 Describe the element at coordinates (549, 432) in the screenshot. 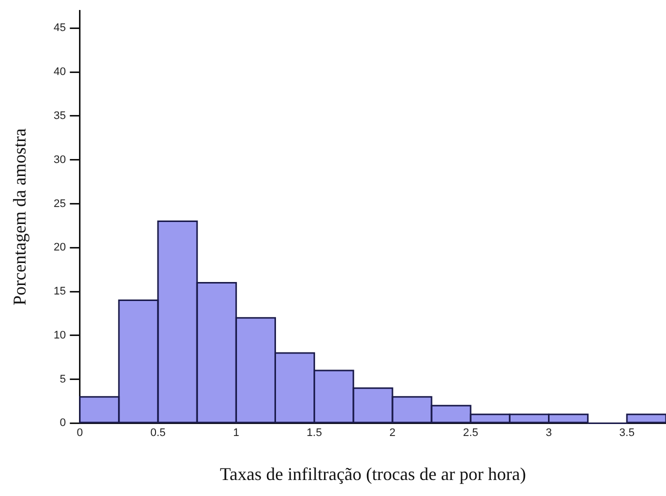

I see `x-tick-label: 3` at that location.